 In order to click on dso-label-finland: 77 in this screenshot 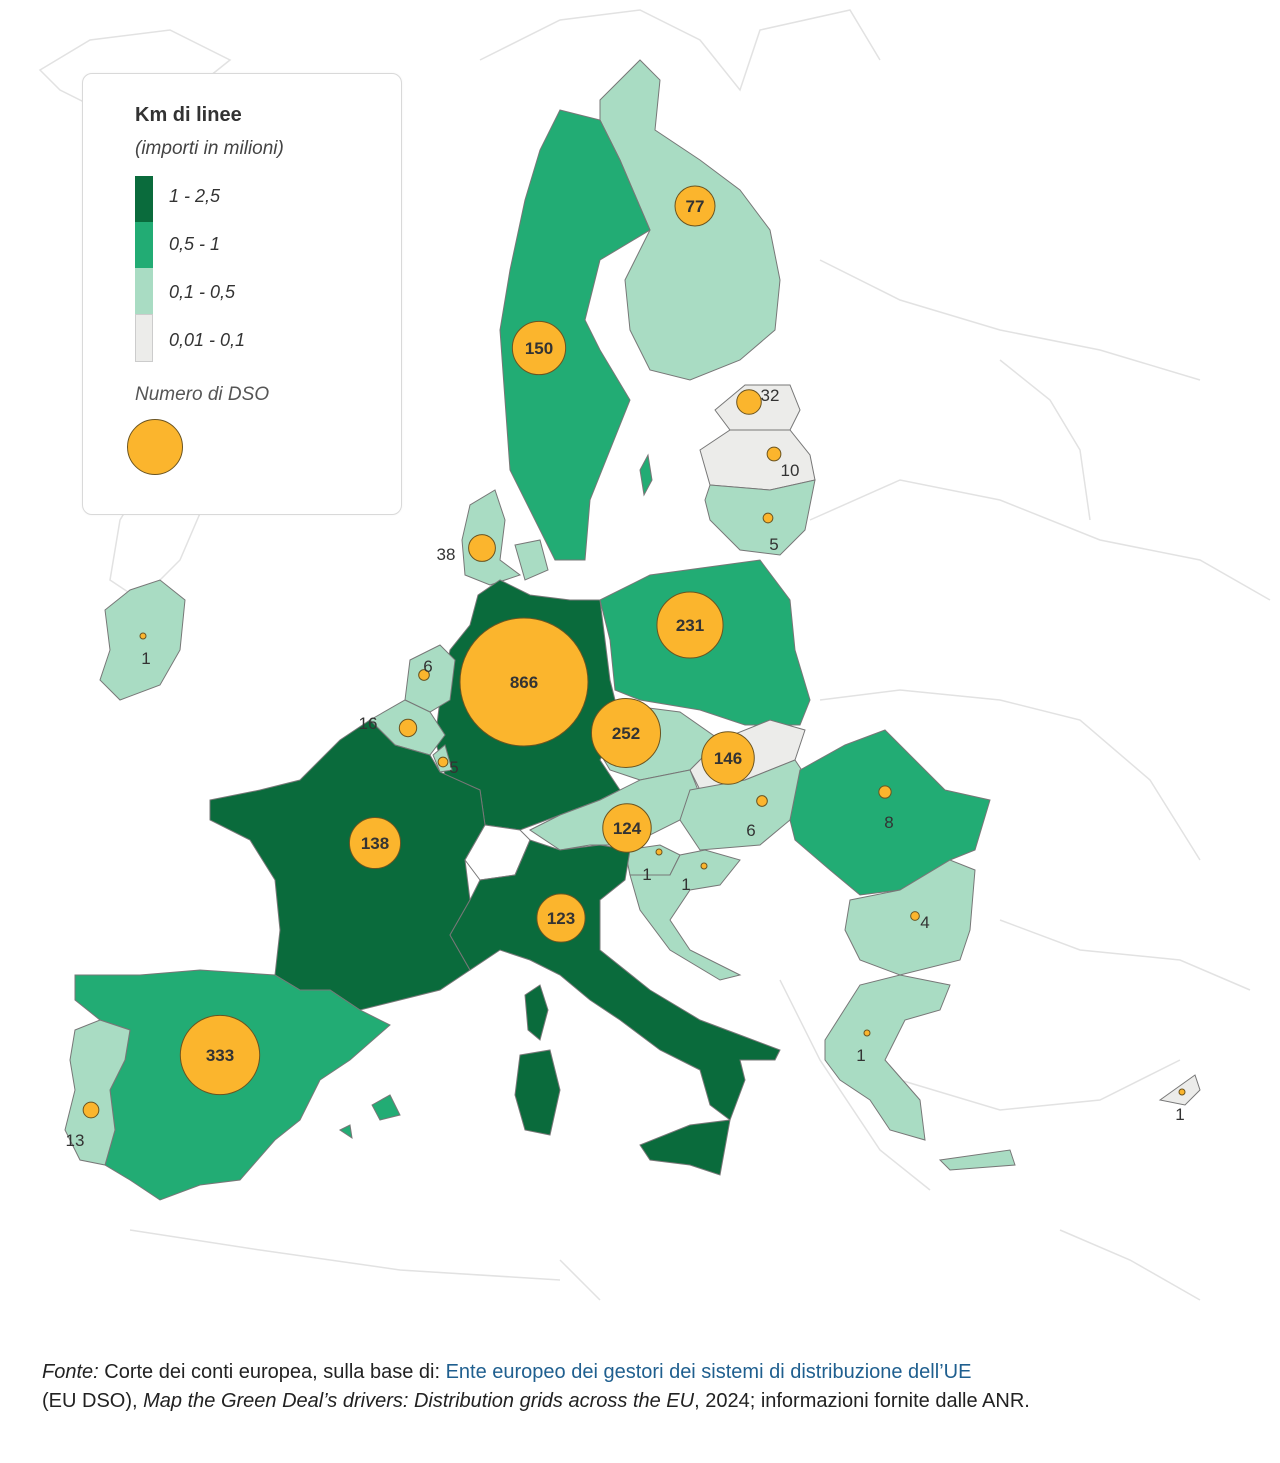, I will do `click(695, 206)`.